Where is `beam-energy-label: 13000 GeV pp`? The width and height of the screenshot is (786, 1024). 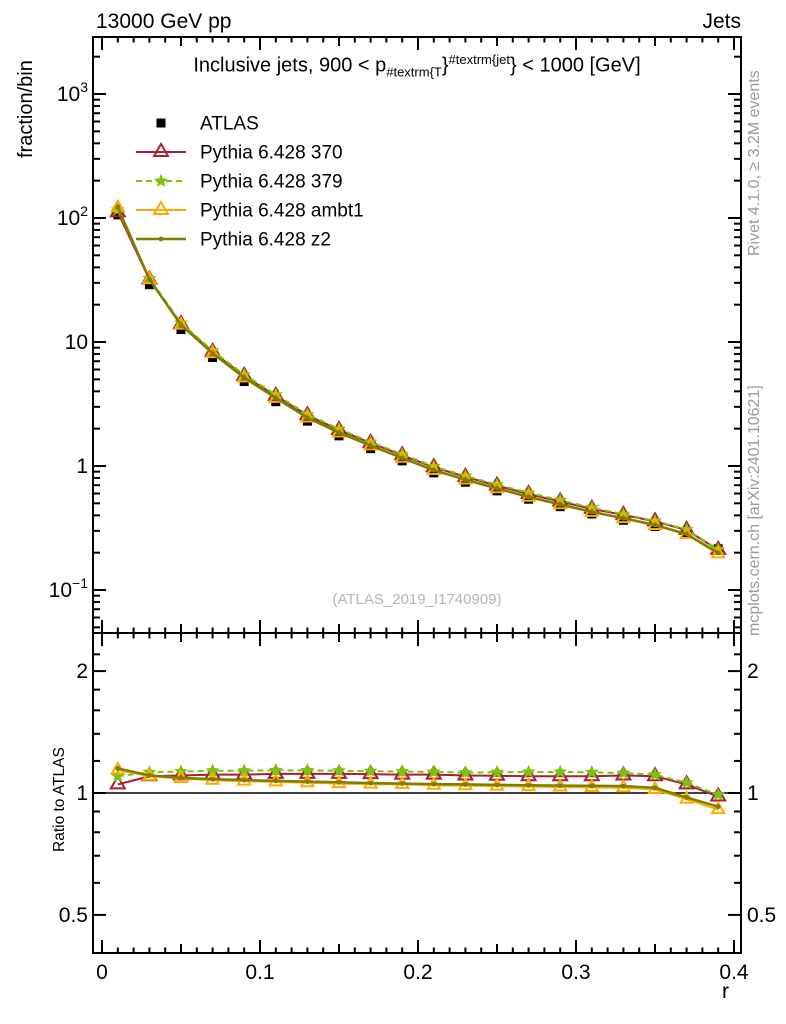
beam-energy-label: 13000 GeV pp is located at coordinates (164, 21).